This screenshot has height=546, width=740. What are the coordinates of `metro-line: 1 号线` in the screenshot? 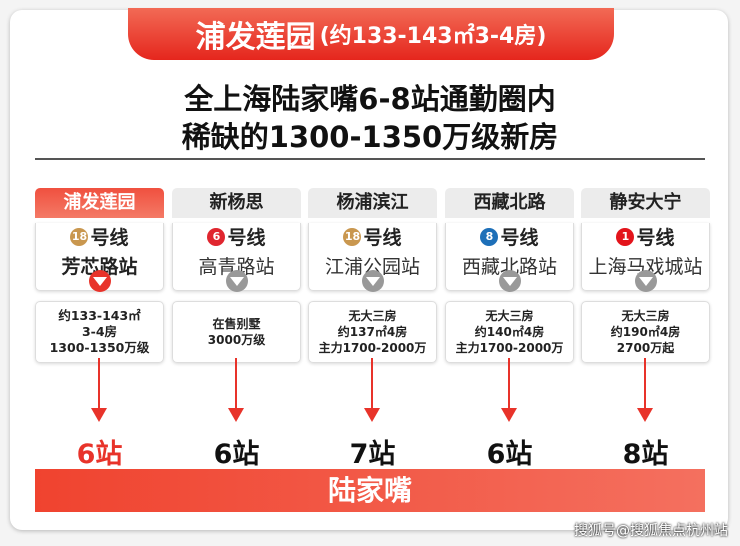 It's located at (645, 236).